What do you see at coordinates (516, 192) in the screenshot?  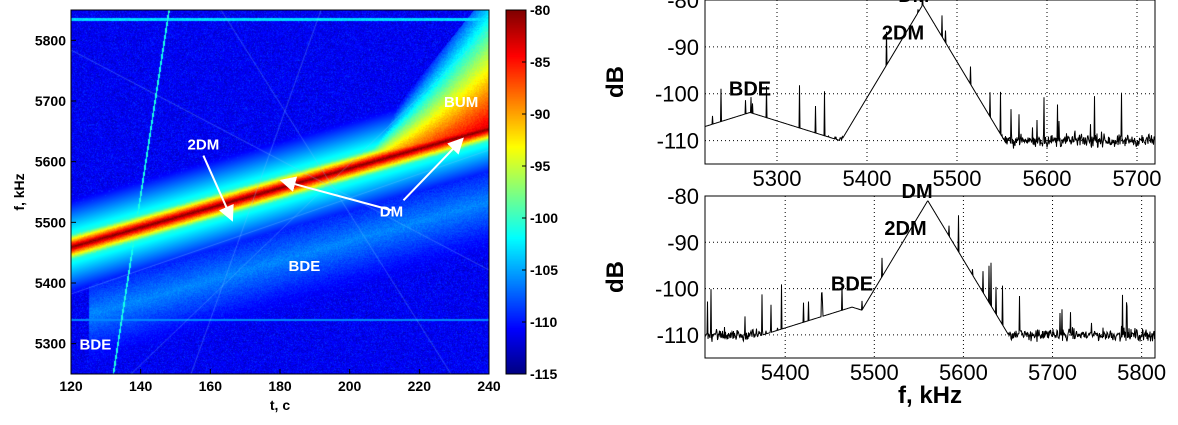 I see `colorbar-frame` at bounding box center [516, 192].